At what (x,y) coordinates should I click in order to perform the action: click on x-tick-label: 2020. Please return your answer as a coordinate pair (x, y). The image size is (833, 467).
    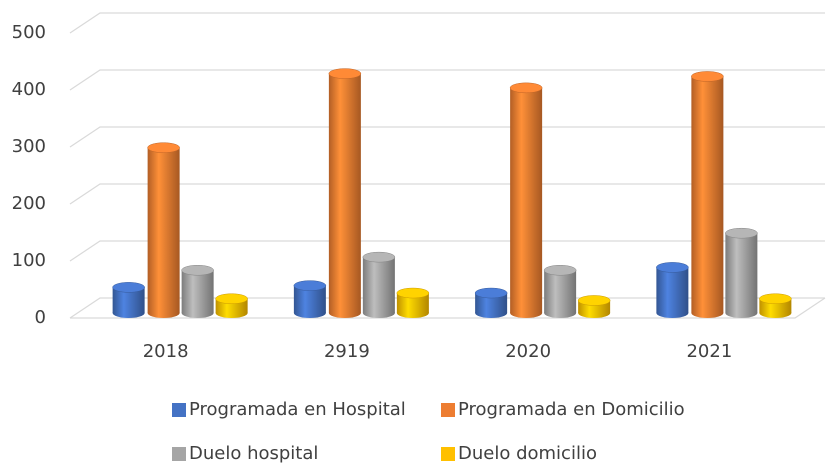
    Looking at the image, I should click on (528, 351).